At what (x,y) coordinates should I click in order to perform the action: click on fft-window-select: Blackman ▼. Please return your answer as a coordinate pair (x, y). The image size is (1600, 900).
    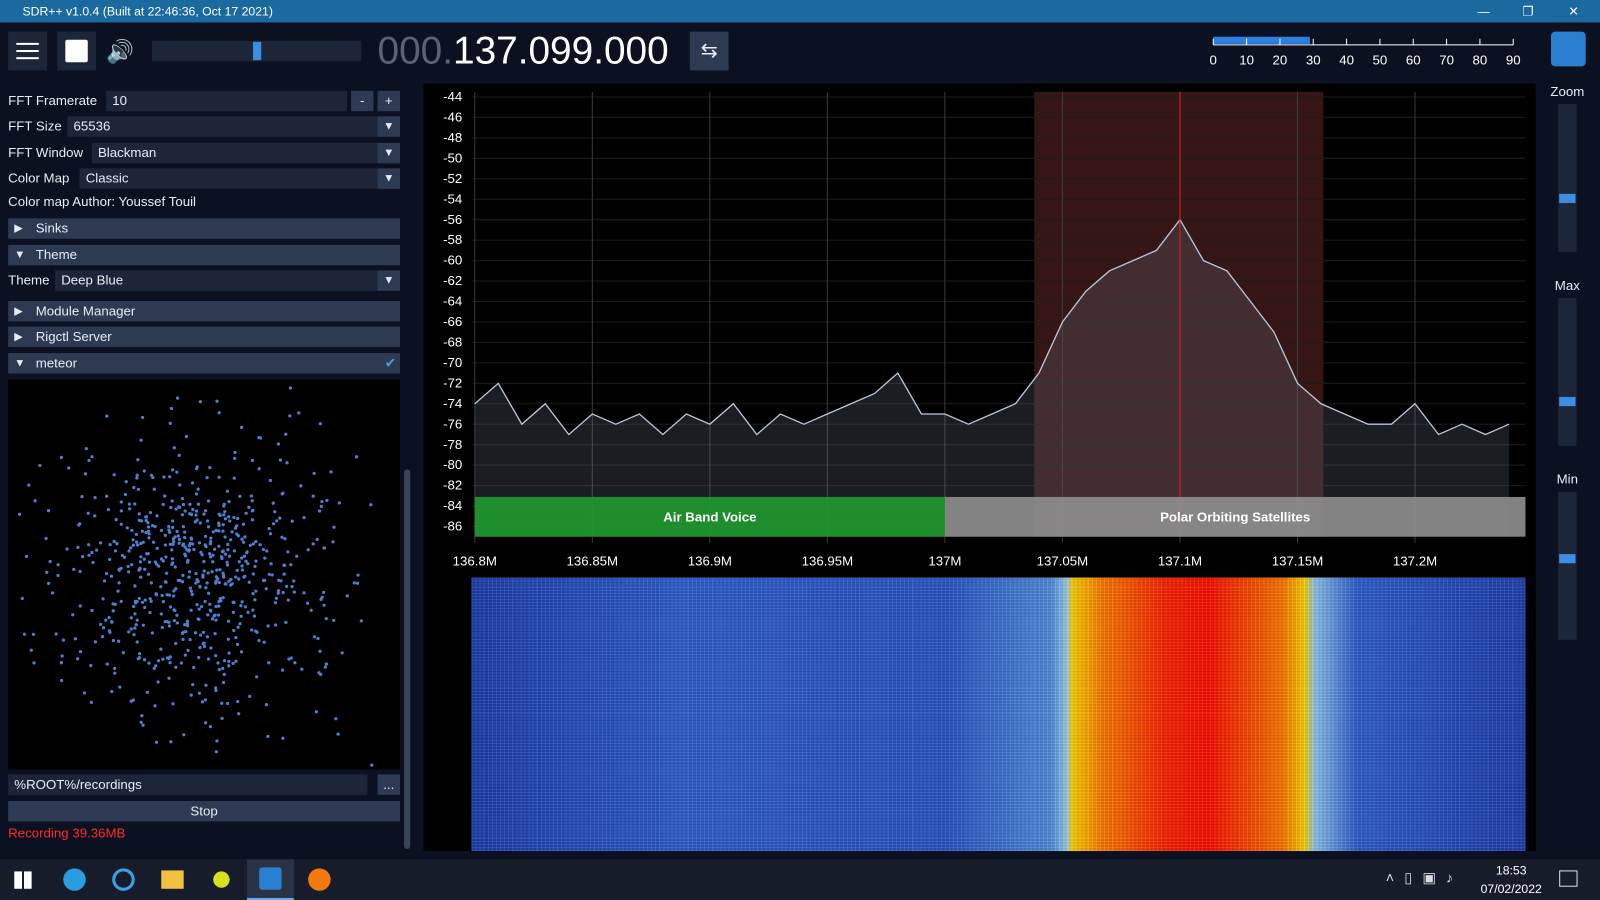
    Looking at the image, I should click on (245, 153).